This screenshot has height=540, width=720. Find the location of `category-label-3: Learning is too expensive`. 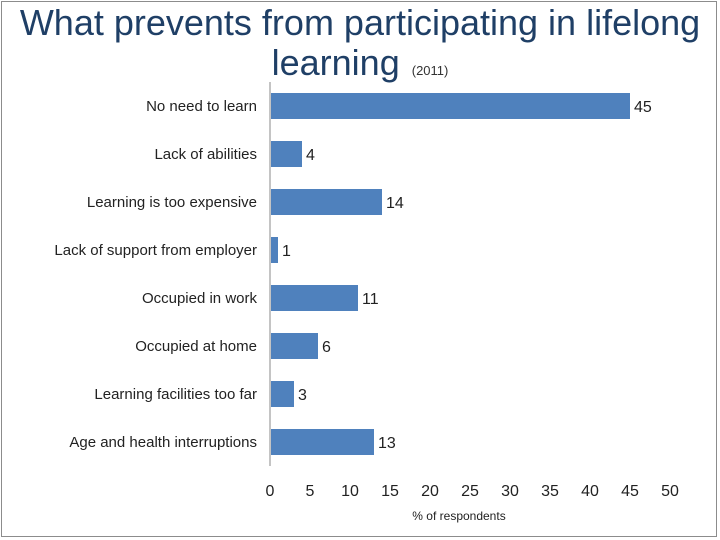

category-label-3: Learning is too expensive is located at coordinates (172, 202).